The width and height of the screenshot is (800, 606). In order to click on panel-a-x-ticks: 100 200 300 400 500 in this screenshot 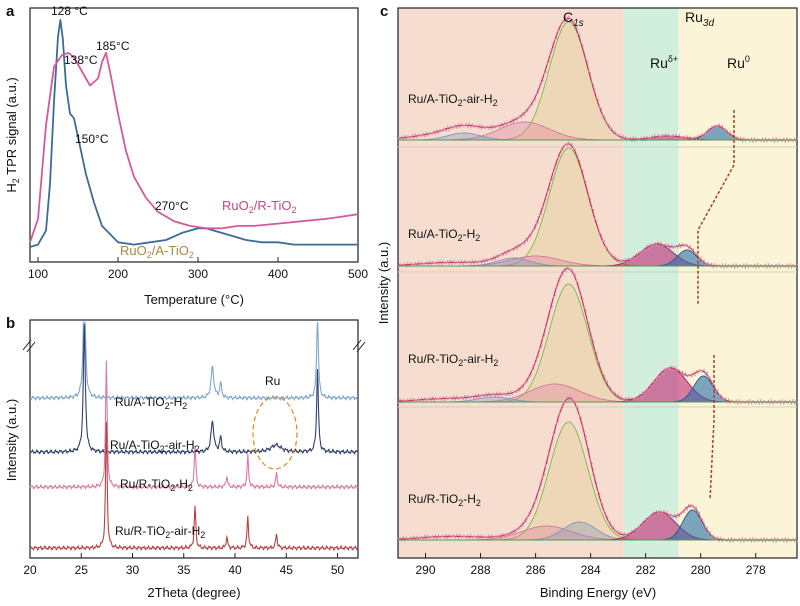, I will do `click(198, 269)`.